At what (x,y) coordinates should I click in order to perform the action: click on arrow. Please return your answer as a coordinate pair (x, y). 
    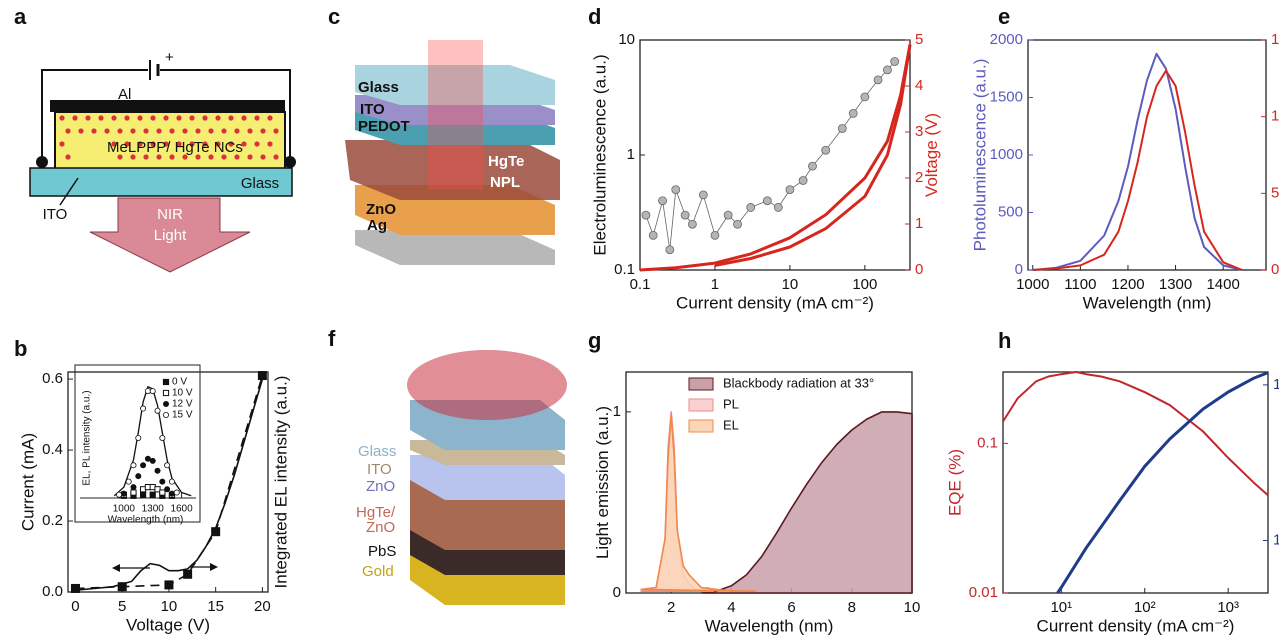
    Looking at the image, I should click on (214, 567).